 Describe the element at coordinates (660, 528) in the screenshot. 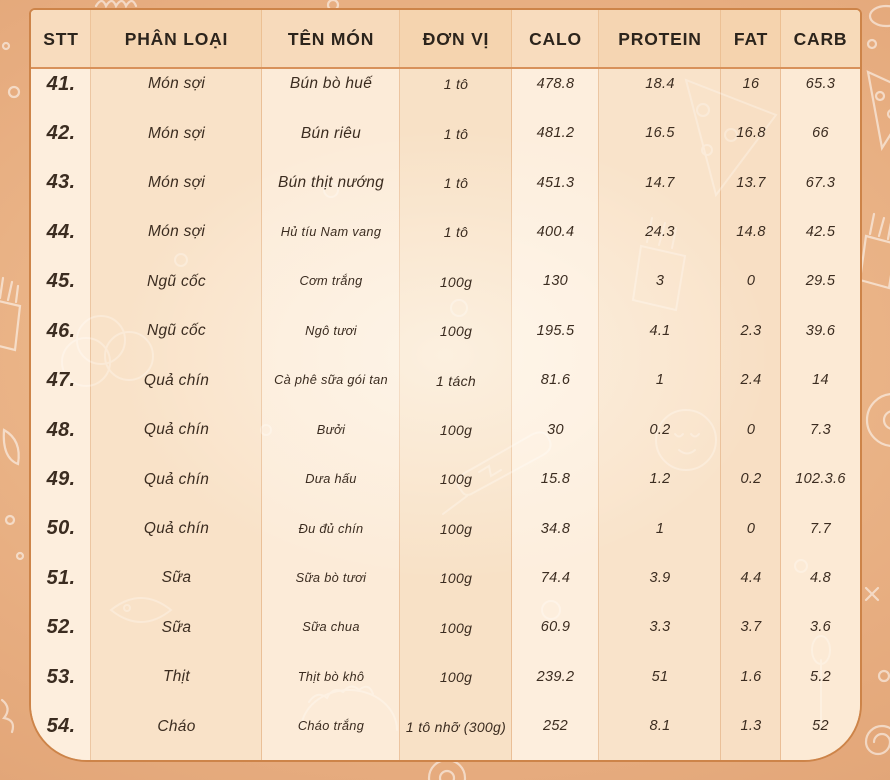

I see `cell-protein: 1` at that location.